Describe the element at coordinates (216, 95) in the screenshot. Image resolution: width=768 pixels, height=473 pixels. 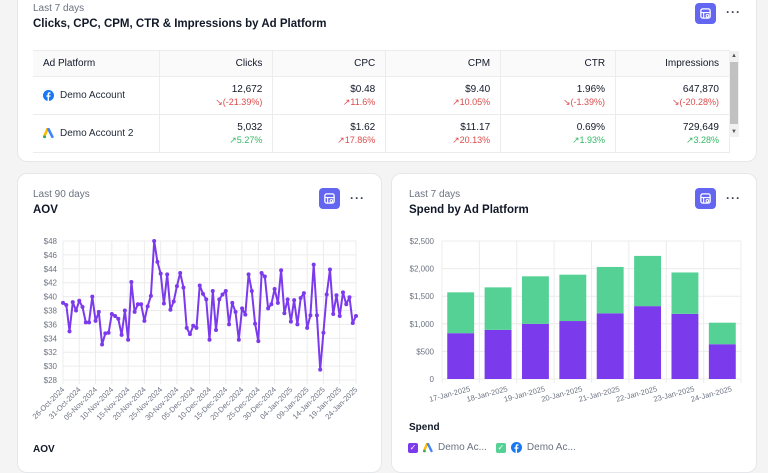
I see `cell-clicks: 12,672 ↘(-21.39%)` at that location.